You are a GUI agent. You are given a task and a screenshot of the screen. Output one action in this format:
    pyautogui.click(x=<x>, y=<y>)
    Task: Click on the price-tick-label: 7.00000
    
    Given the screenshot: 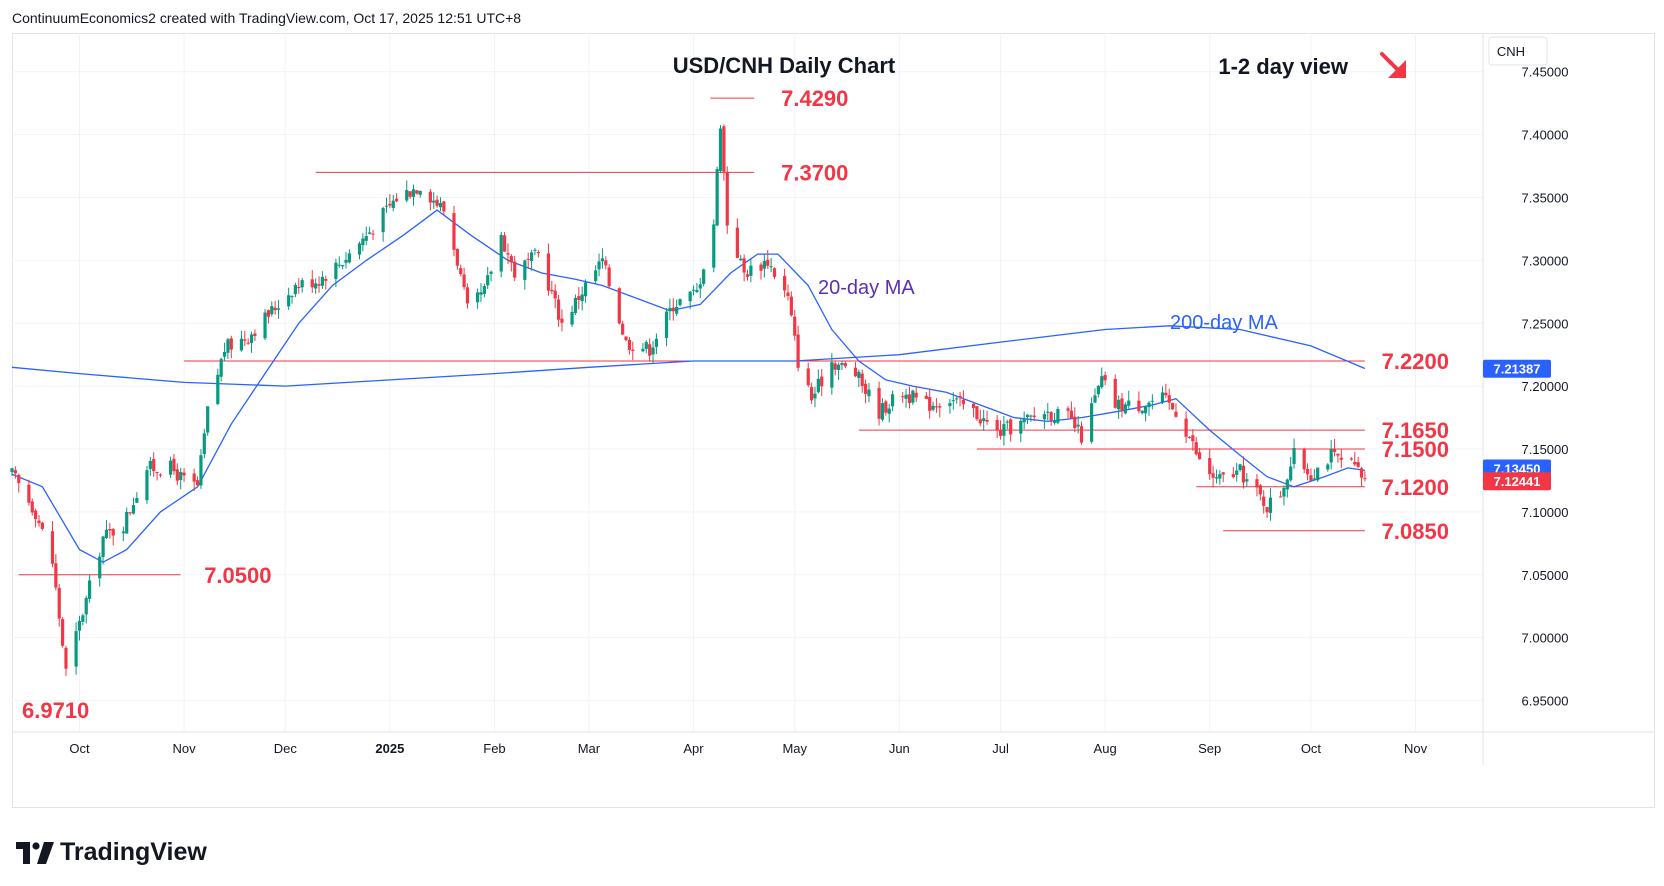 What is the action you would take?
    pyautogui.click(x=1545, y=638)
    